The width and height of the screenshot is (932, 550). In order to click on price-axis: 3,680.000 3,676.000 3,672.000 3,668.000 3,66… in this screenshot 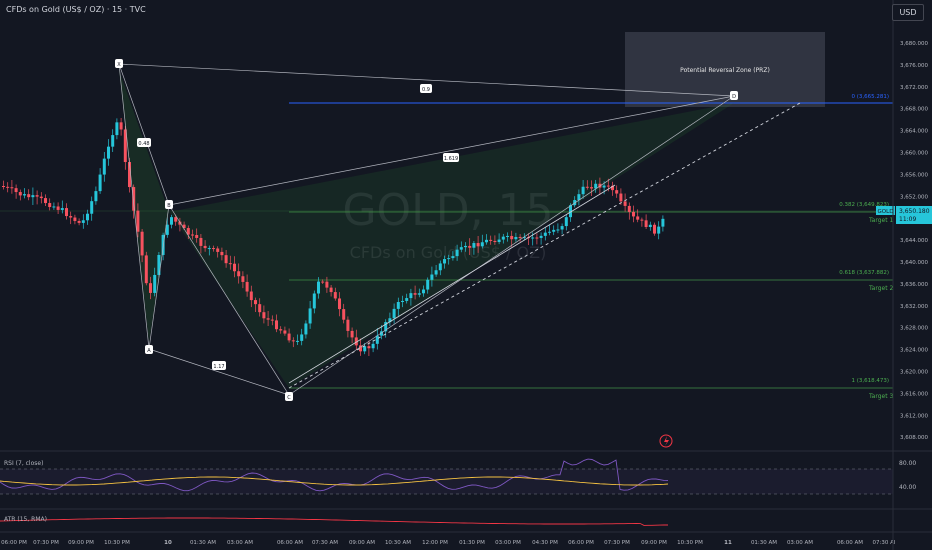, I will do `click(914, 241)`.